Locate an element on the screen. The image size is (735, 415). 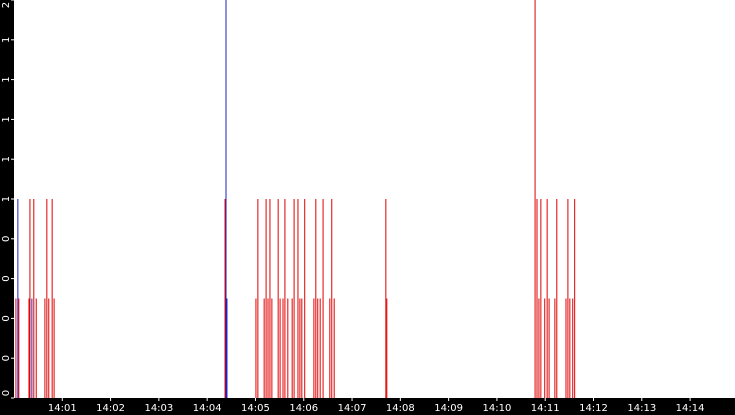
y-axis-bar is located at coordinates (7, 207).